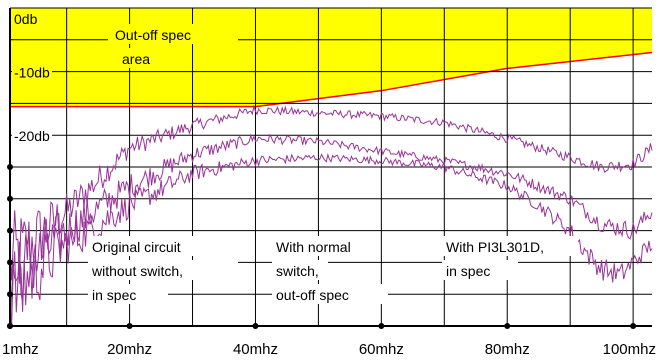  What do you see at coordinates (495, 247) in the screenshot?
I see `pi3l-label-line1: With PI3L301D,` at bounding box center [495, 247].